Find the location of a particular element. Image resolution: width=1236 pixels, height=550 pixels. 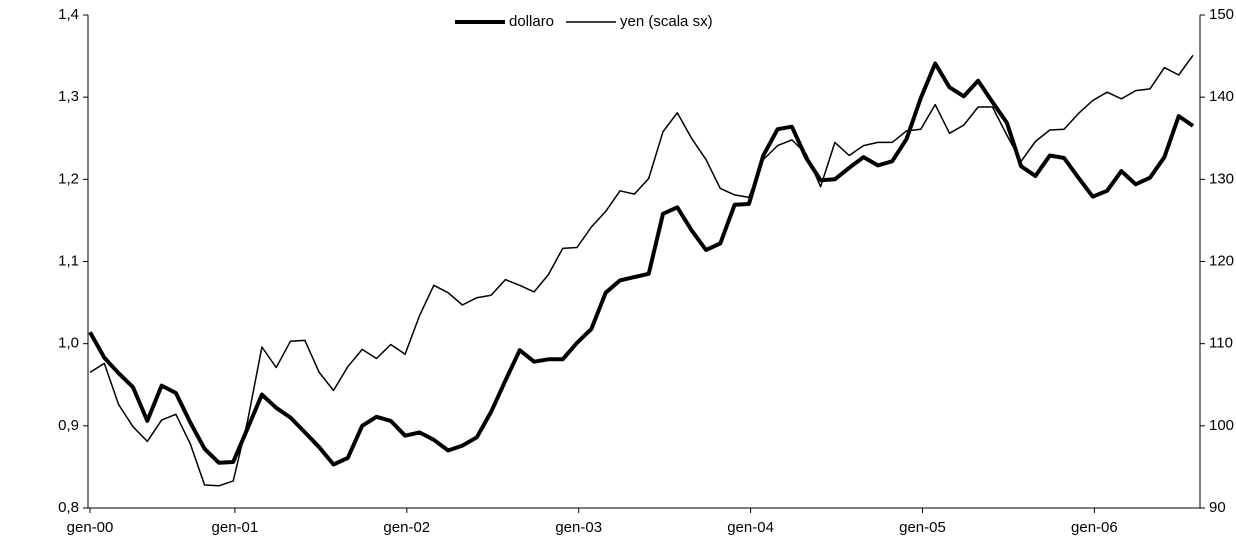

y2-tick-label: 140 is located at coordinates (1221, 96).